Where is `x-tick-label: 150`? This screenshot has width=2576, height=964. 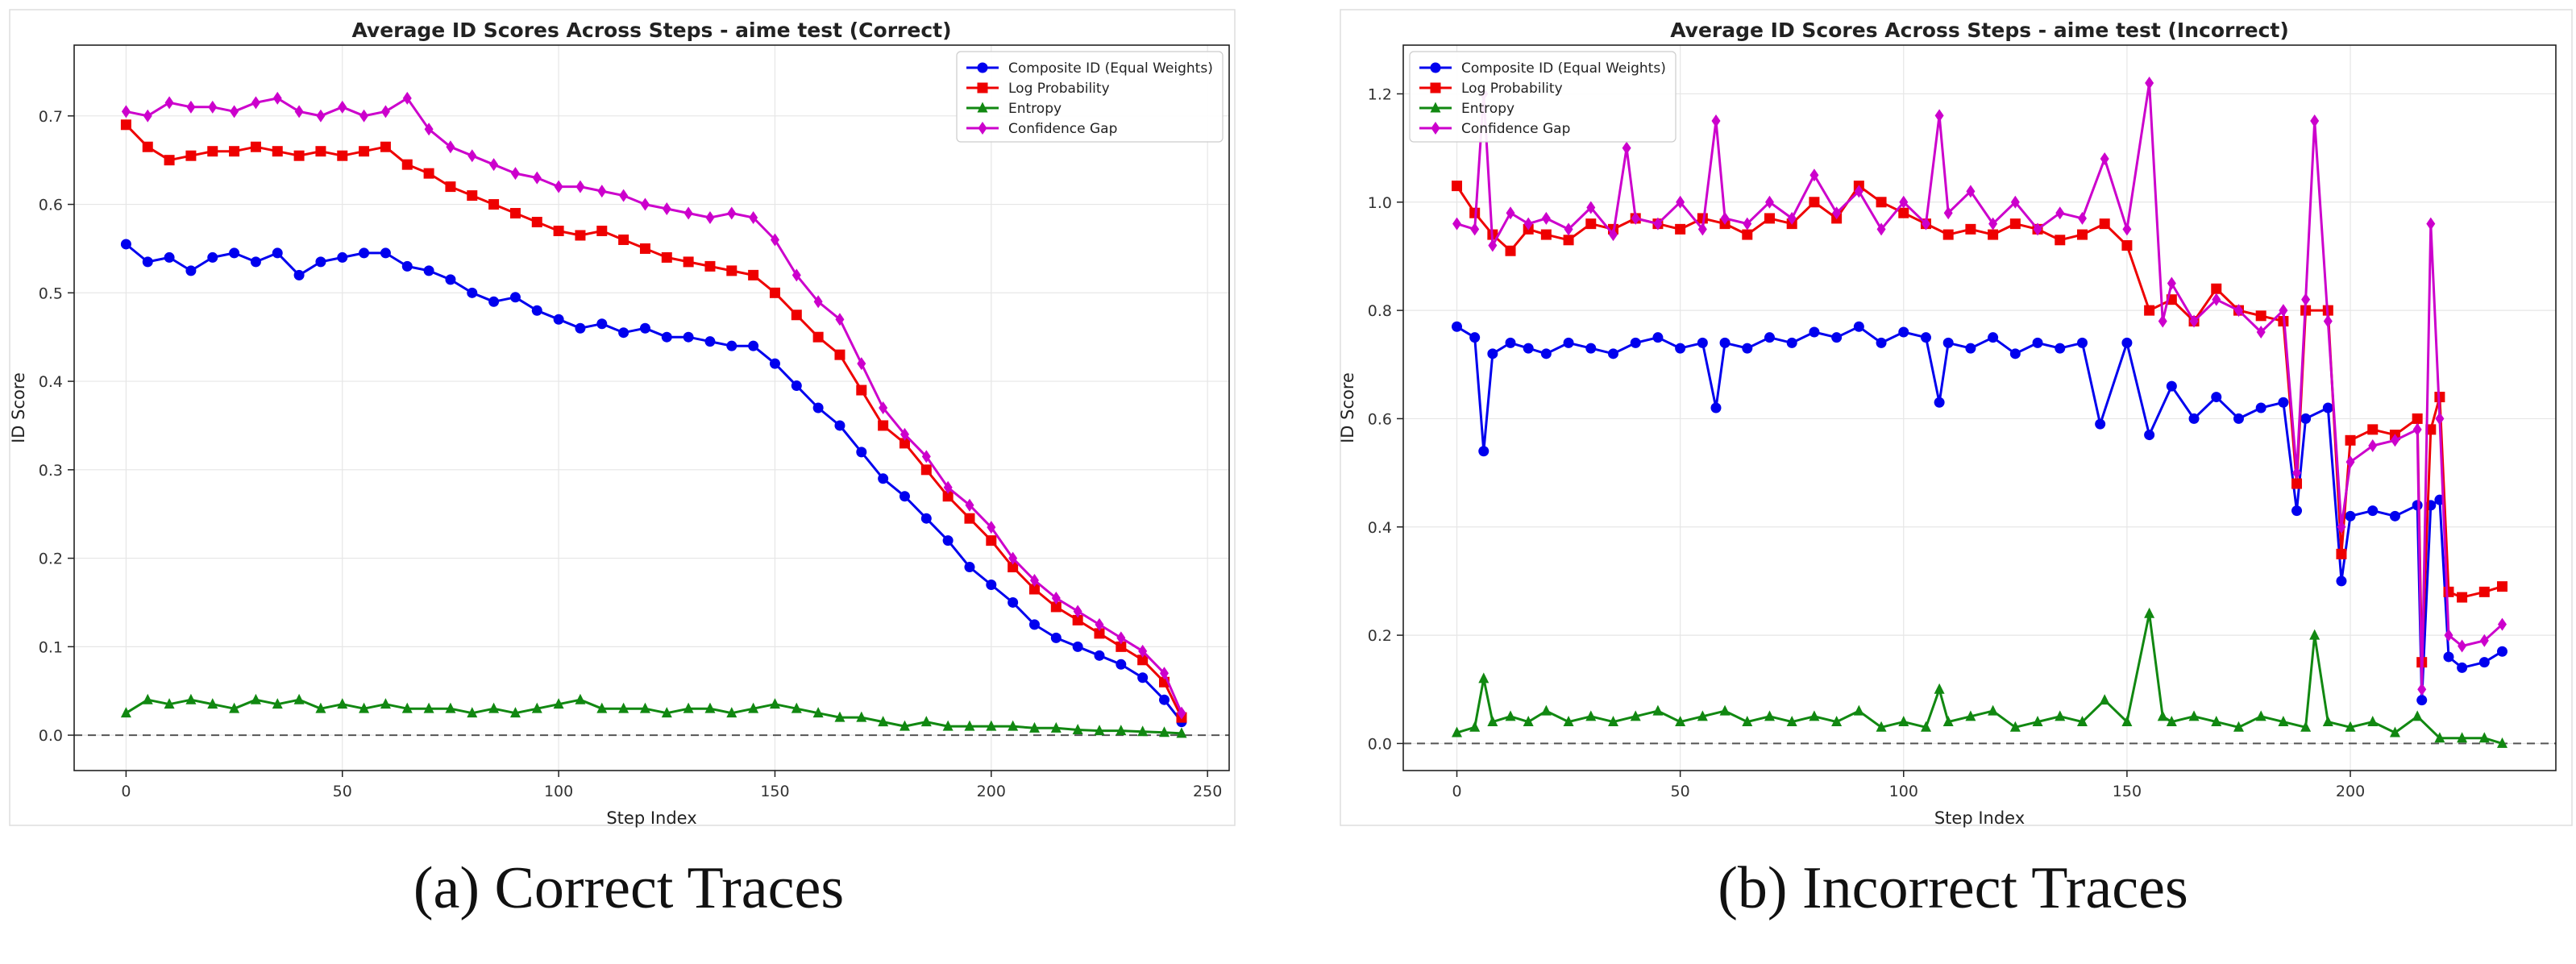 x-tick-label: 150 is located at coordinates (2127, 791).